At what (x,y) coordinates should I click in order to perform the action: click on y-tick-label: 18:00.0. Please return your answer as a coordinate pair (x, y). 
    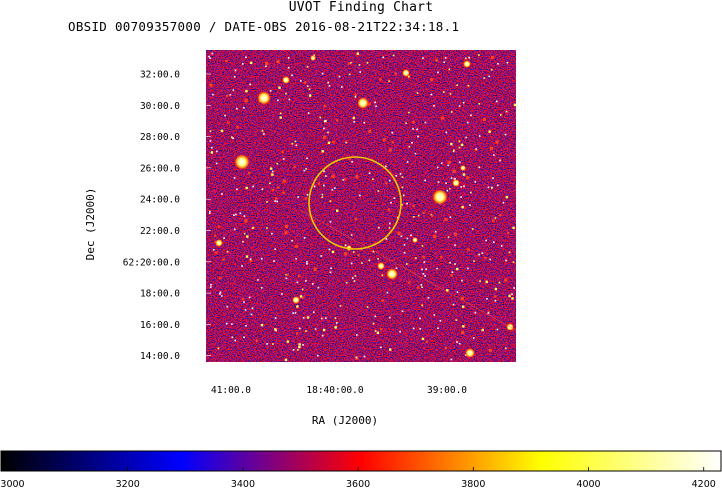
    Looking at the image, I should click on (160, 294).